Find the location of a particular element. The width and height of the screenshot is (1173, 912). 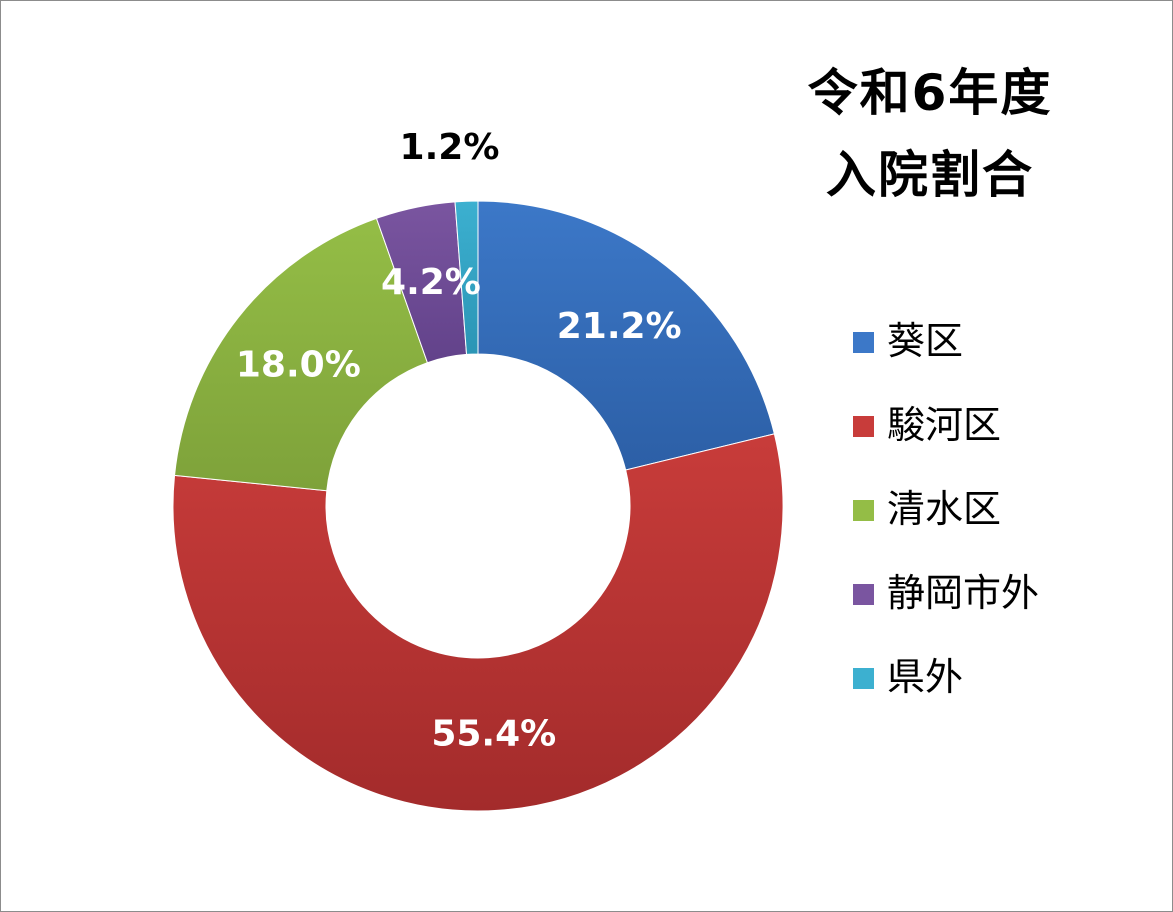

legend-item-aoi: 葵区 is located at coordinates (983, 343).